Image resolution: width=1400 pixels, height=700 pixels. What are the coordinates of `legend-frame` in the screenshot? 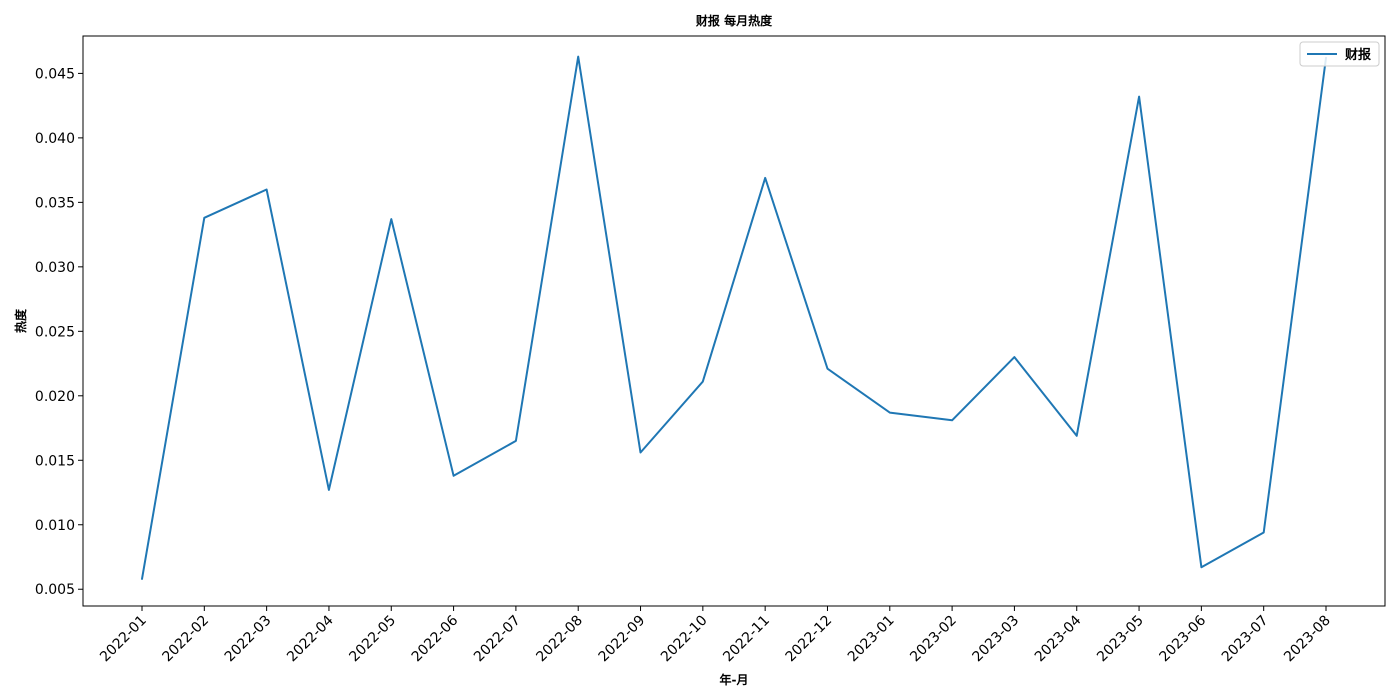 It's located at (1339, 54).